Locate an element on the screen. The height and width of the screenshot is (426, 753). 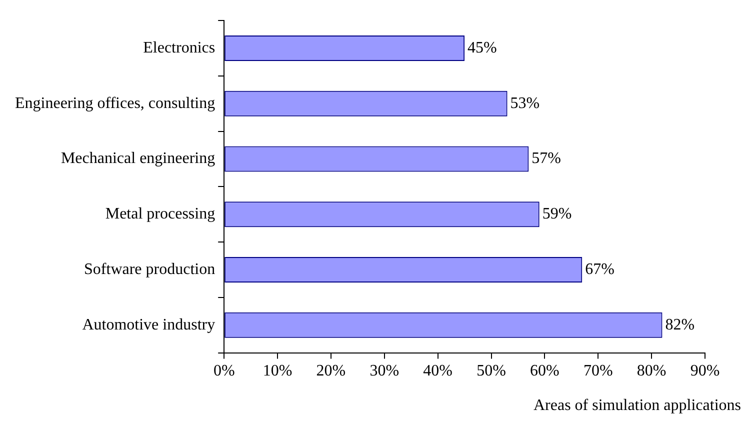
x-tick-label: 50% is located at coordinates (491, 371).